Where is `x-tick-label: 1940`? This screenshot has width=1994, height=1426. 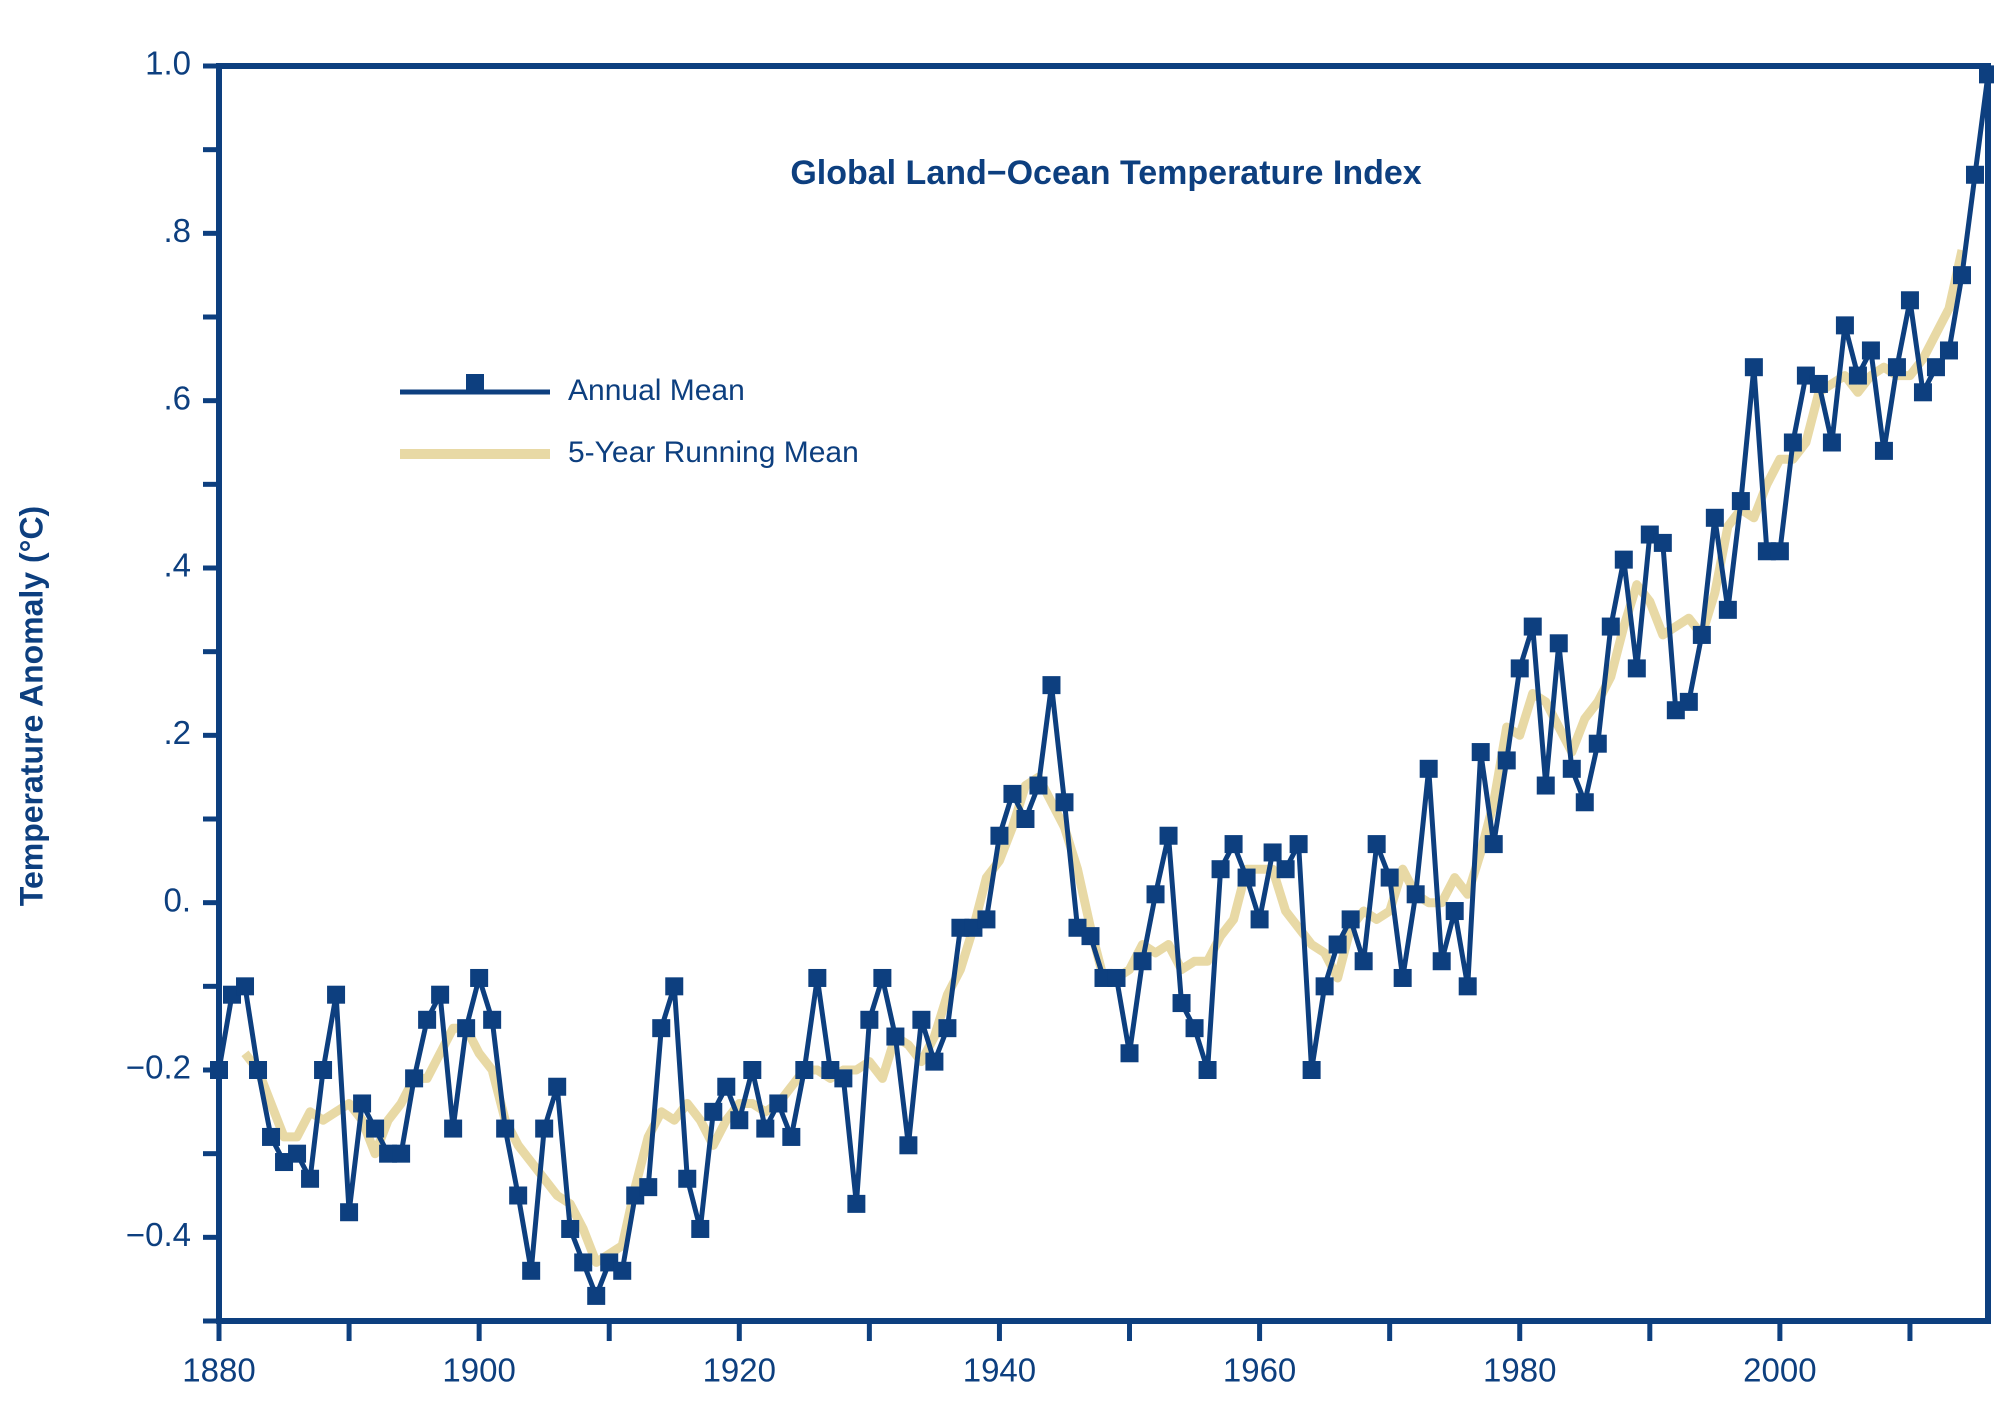
x-tick-label: 1940 is located at coordinates (999, 1370).